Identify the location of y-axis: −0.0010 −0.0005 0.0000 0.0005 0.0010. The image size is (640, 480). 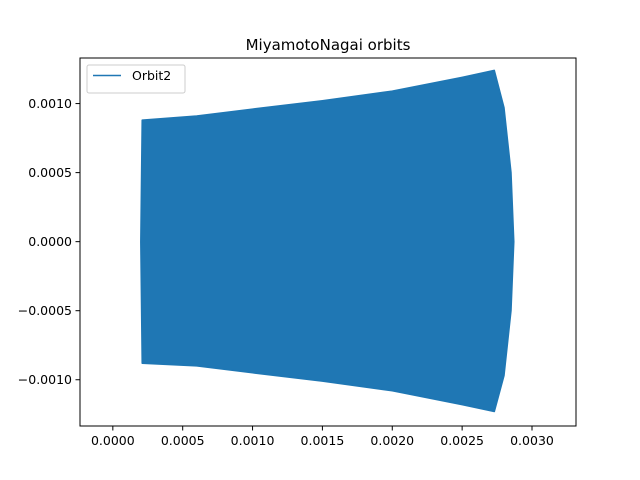
(49, 241).